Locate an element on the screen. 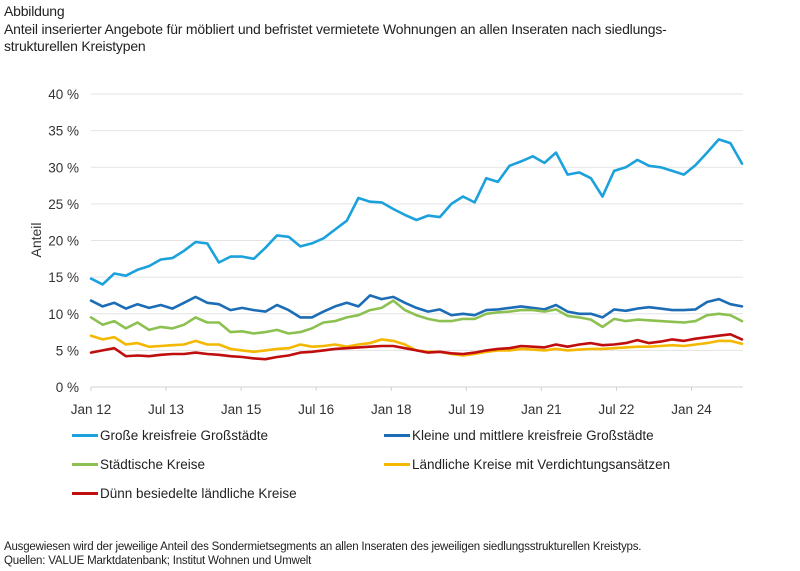 This screenshot has height=571, width=800. x-tick-label: Jul 16 is located at coordinates (316, 409).